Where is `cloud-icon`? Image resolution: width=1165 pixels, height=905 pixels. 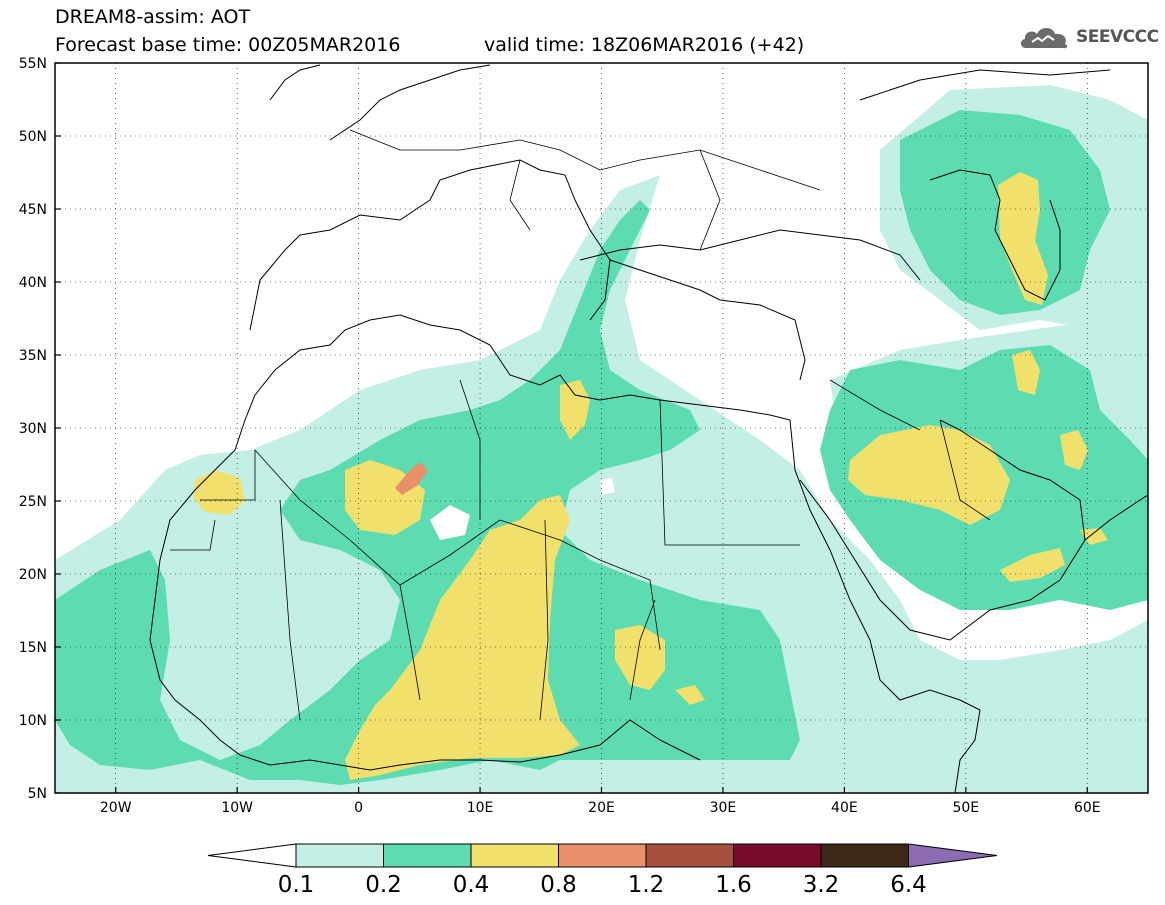 cloud-icon is located at coordinates (1044, 38).